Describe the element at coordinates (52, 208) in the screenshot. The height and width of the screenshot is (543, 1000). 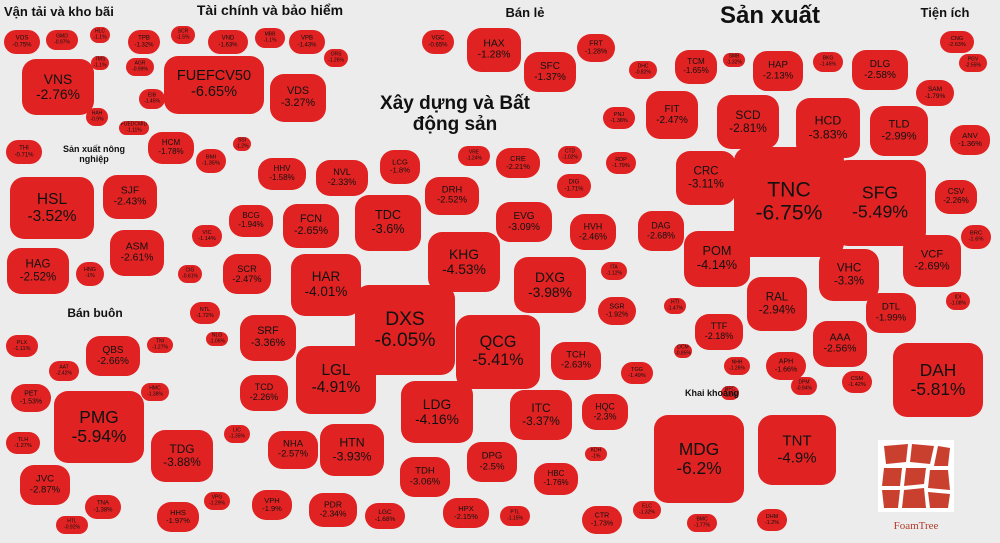
I see `tile-hsl: HSL -3.52%` at that location.